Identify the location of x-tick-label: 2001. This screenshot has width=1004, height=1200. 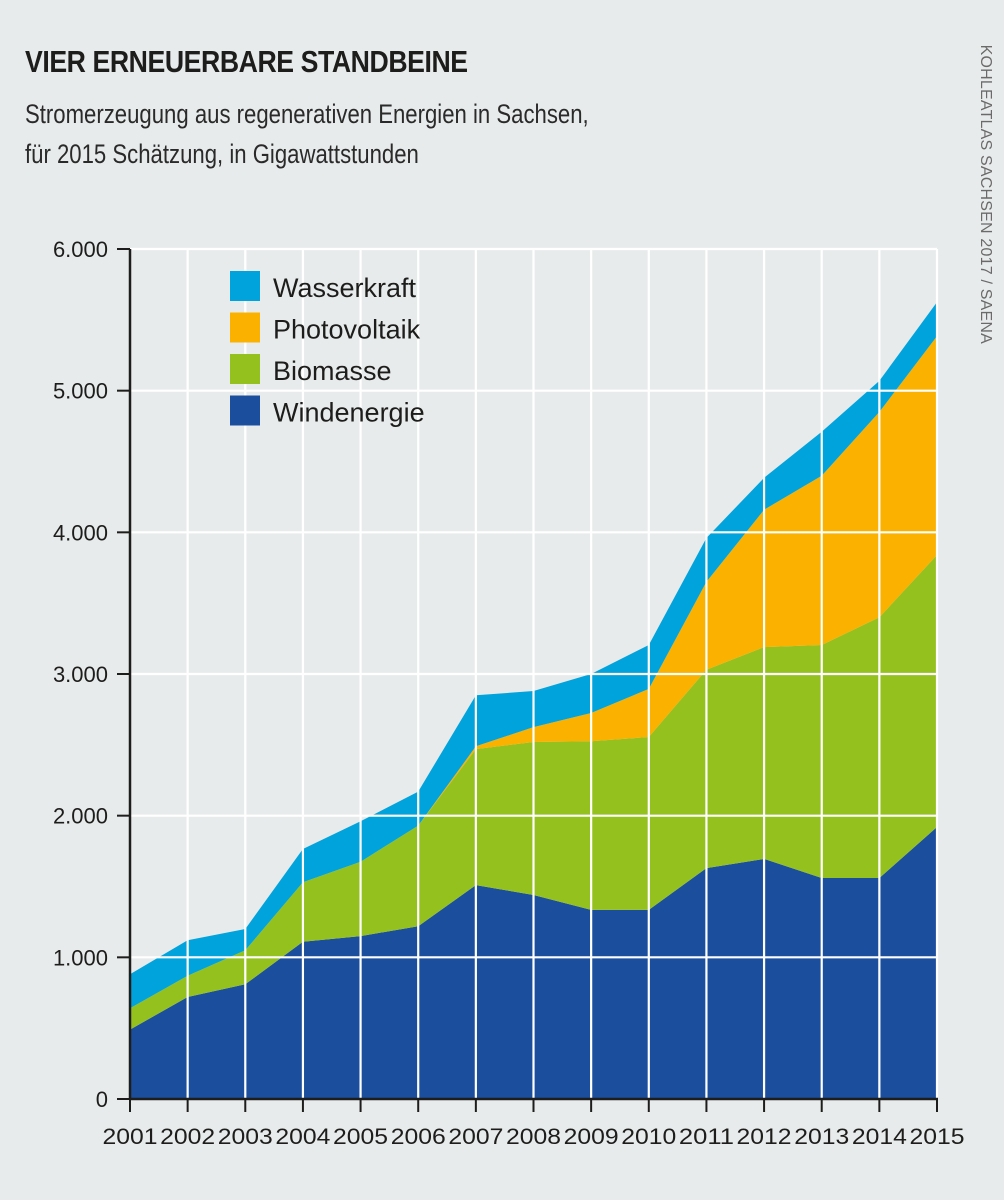
(130, 1136).